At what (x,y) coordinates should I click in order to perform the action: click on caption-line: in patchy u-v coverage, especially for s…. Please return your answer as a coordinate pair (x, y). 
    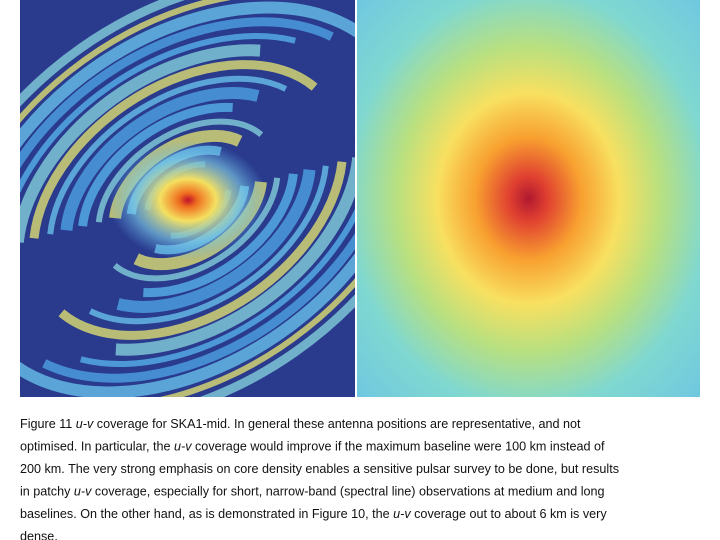
    Looking at the image, I should click on (312, 492).